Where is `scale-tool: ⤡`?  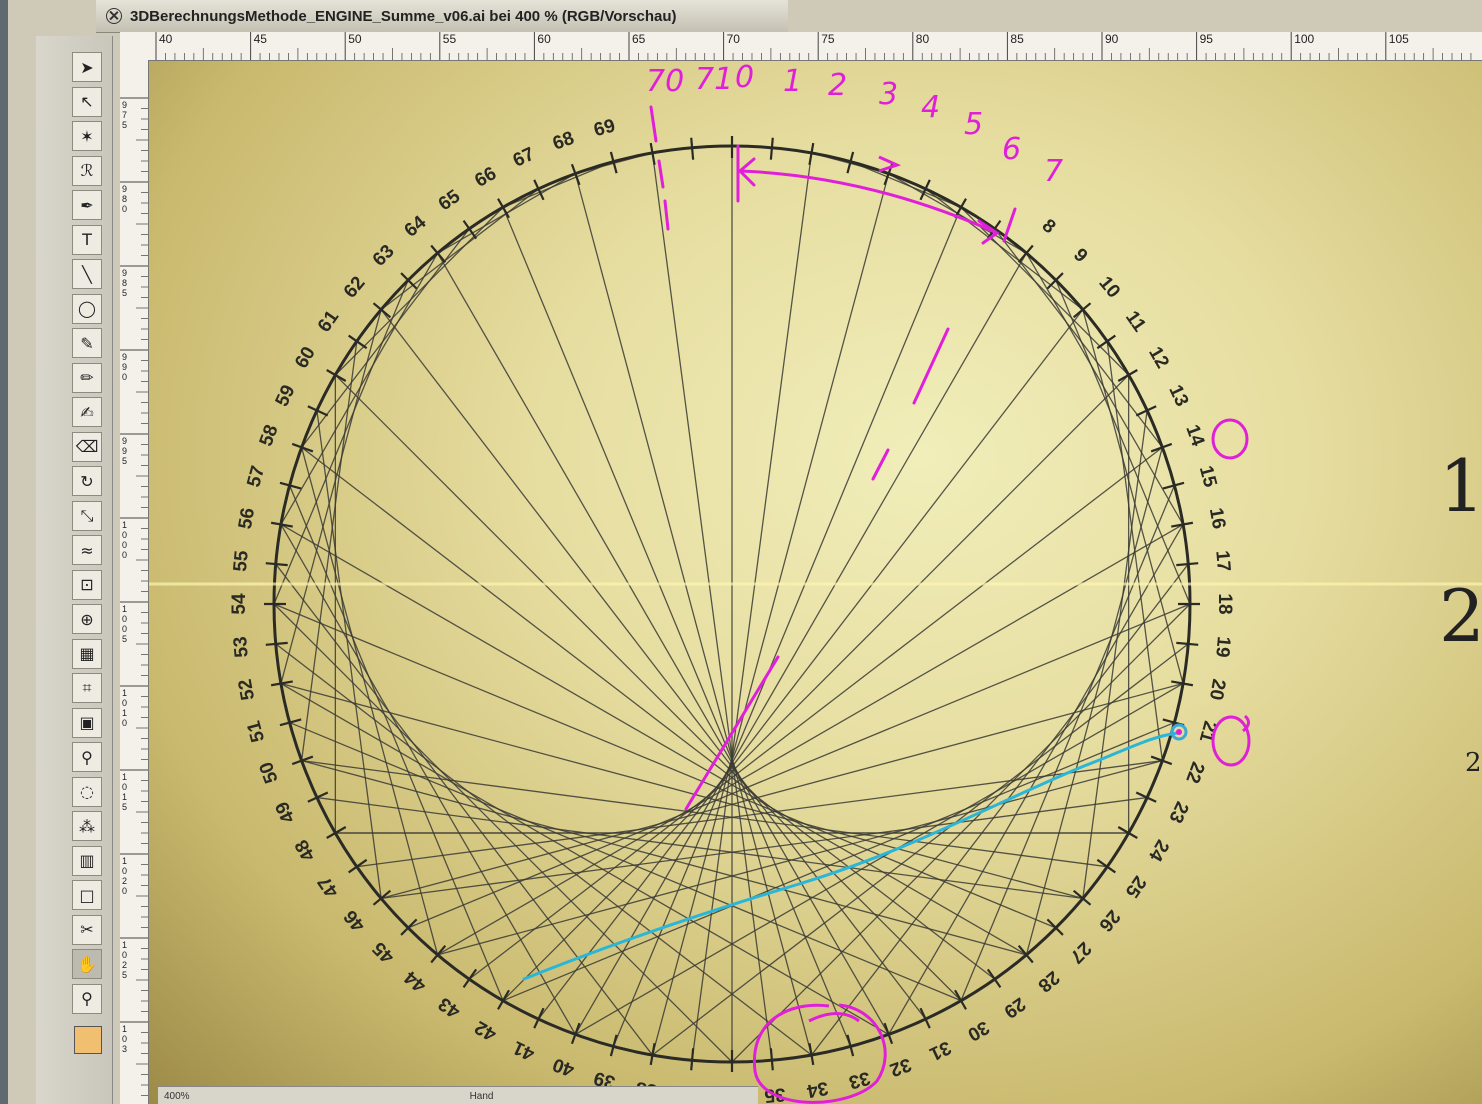 scale-tool: ⤡ is located at coordinates (87, 515).